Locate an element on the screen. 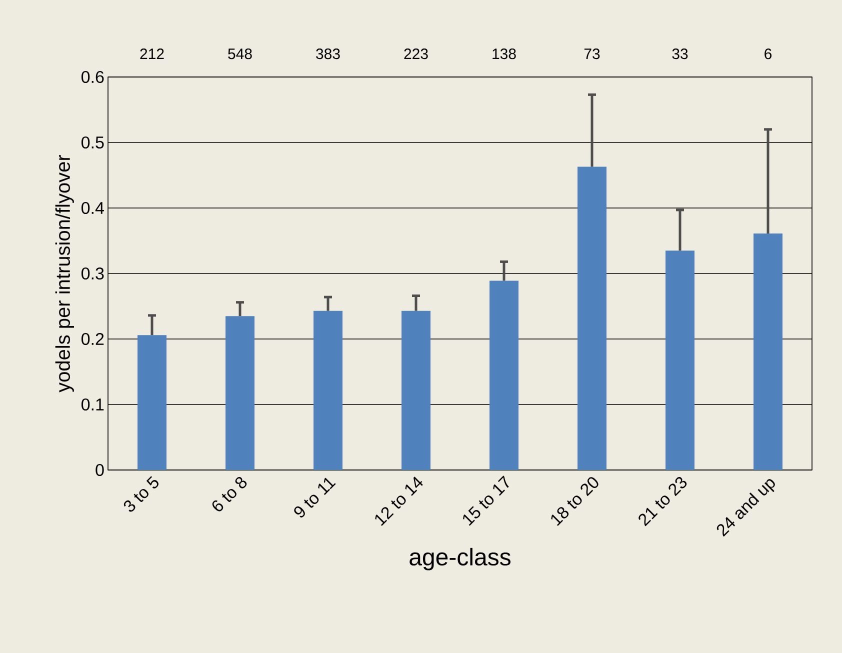 The width and height of the screenshot is (842, 653). text: 223 is located at coordinates (416, 54).